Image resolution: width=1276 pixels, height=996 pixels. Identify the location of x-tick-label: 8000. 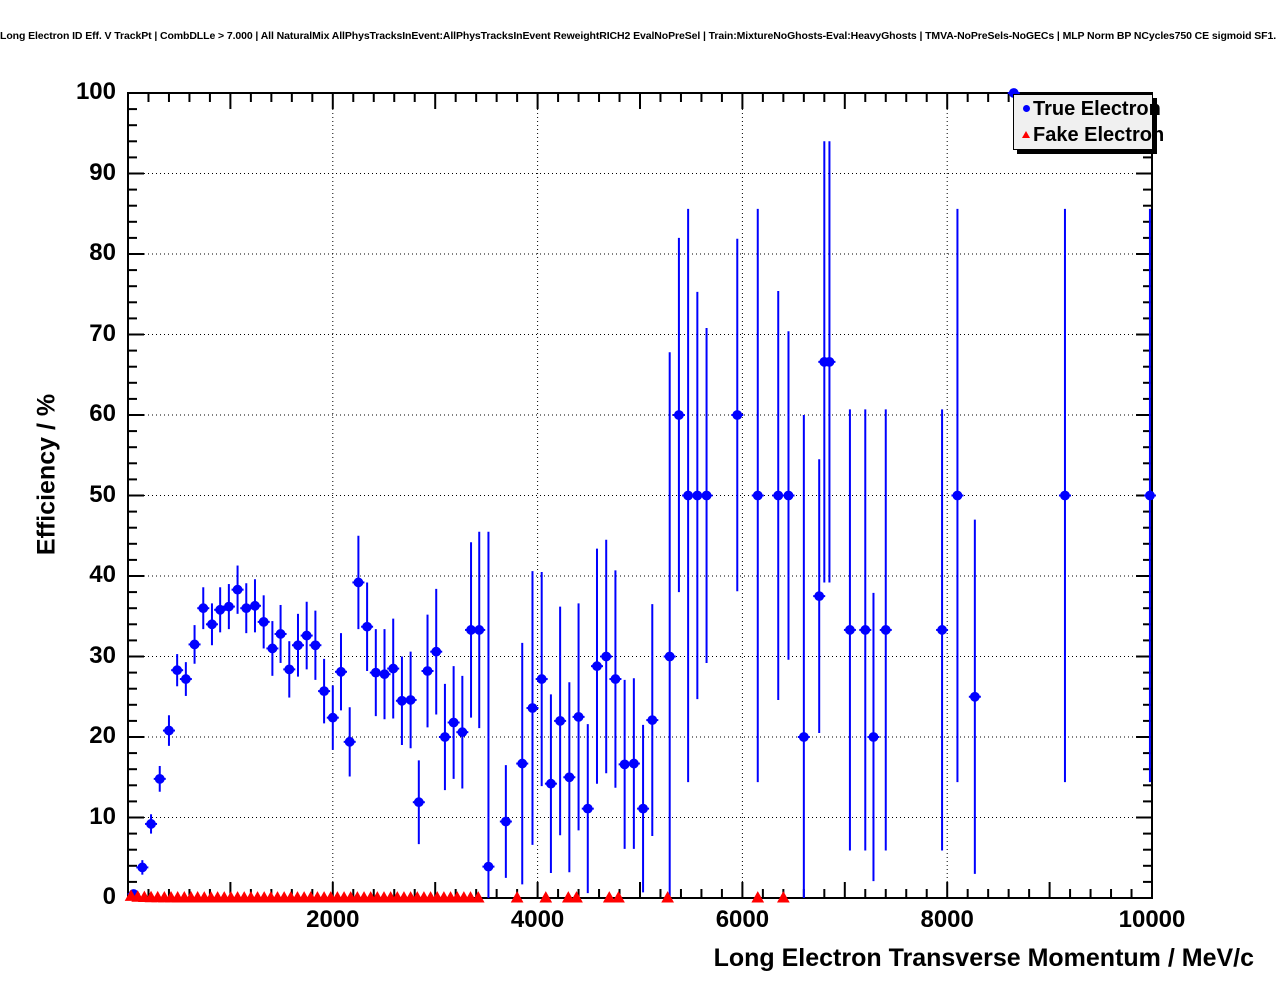
(947, 919).